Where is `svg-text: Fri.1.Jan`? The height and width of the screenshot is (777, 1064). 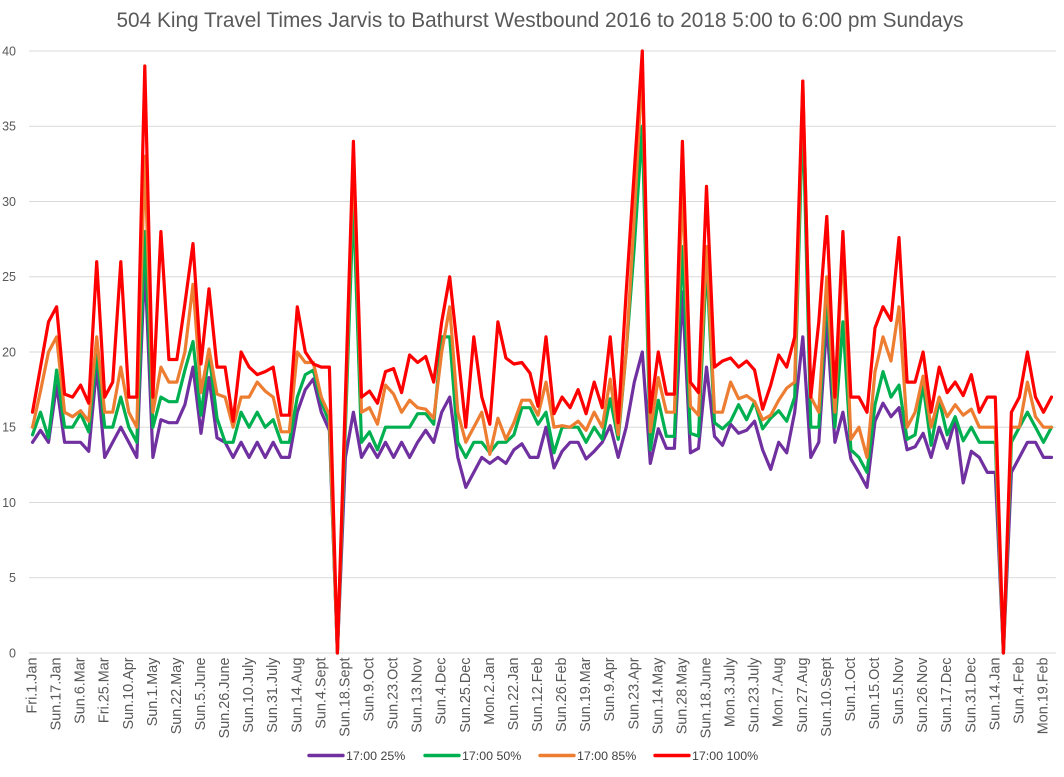
svg-text: Fri.1.Jan is located at coordinates (33, 686).